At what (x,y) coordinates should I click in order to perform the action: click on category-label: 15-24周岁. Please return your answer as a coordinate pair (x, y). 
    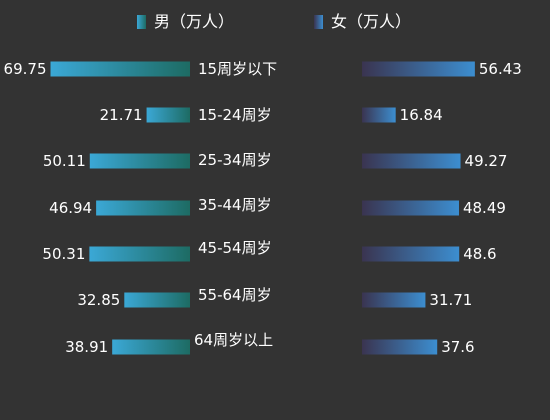
    Looking at the image, I should click on (235, 115).